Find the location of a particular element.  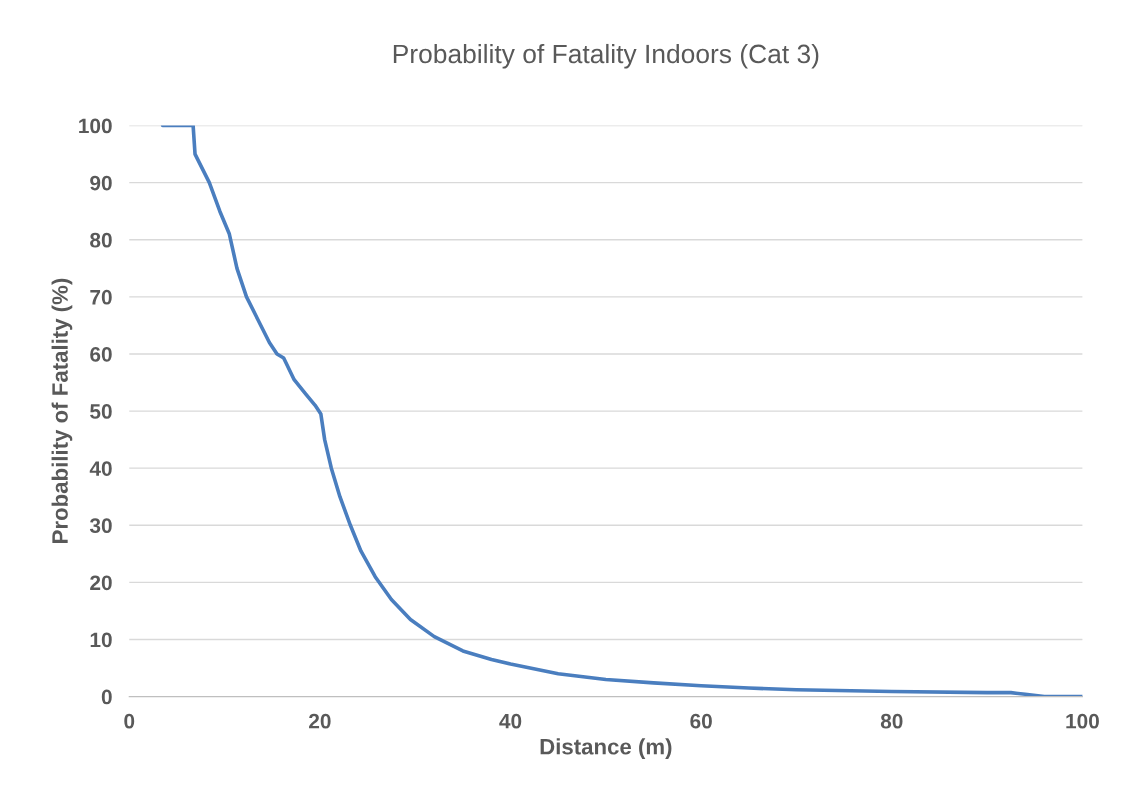

x-axis-title: Distance (m) is located at coordinates (606, 748).